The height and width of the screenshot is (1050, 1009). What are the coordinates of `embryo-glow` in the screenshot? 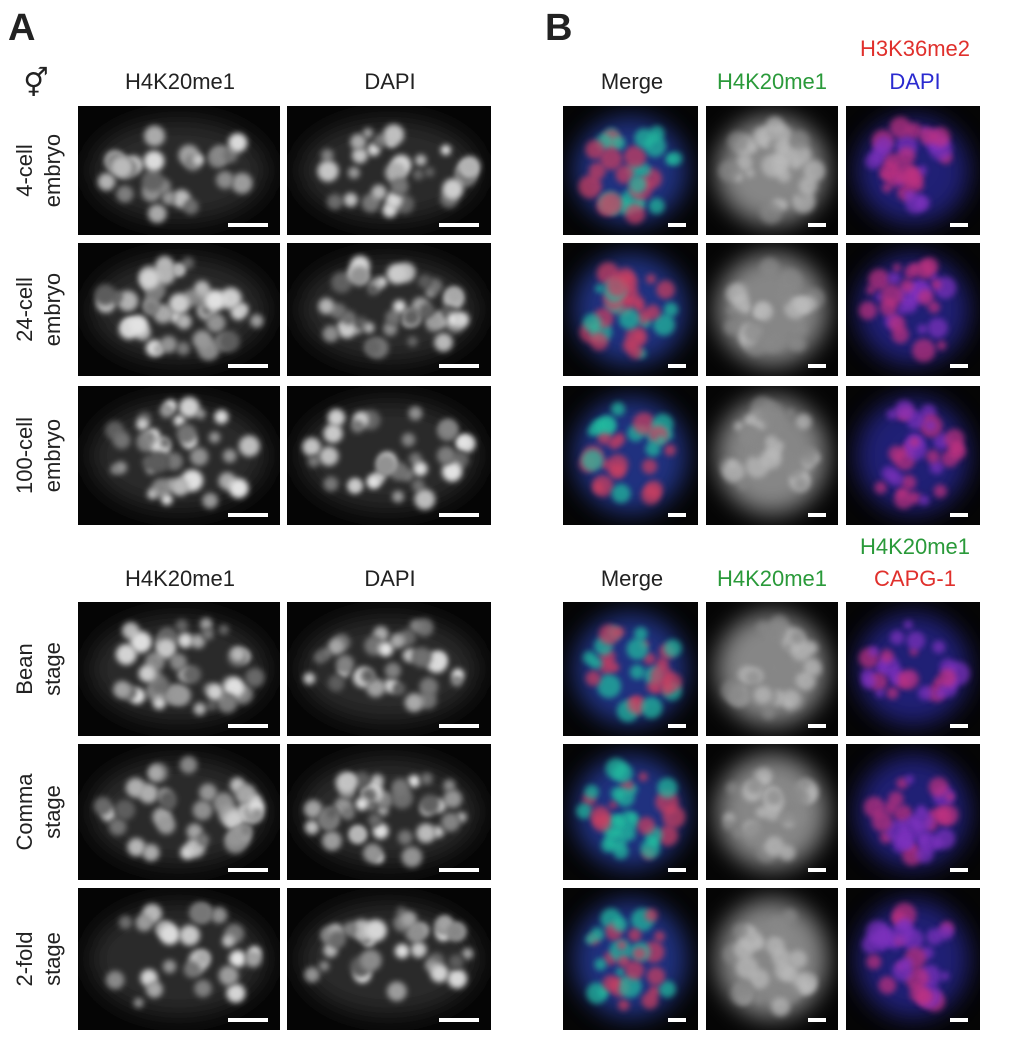 It's located at (179, 959).